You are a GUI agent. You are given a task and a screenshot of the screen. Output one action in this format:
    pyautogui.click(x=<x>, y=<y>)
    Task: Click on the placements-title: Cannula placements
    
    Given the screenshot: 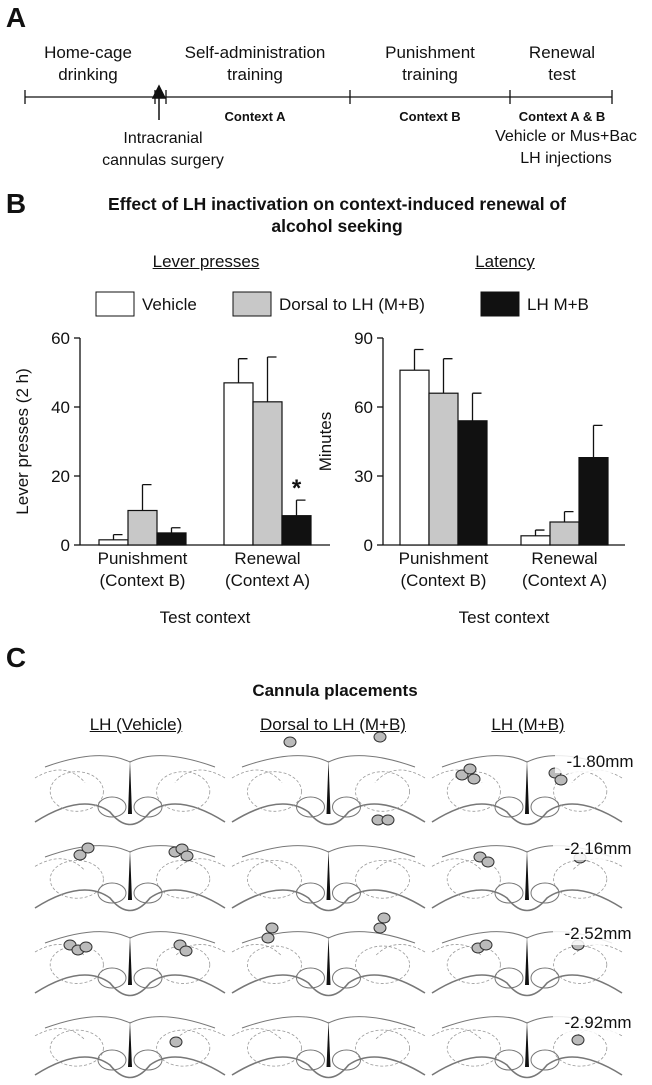 What is the action you would take?
    pyautogui.click(x=335, y=690)
    